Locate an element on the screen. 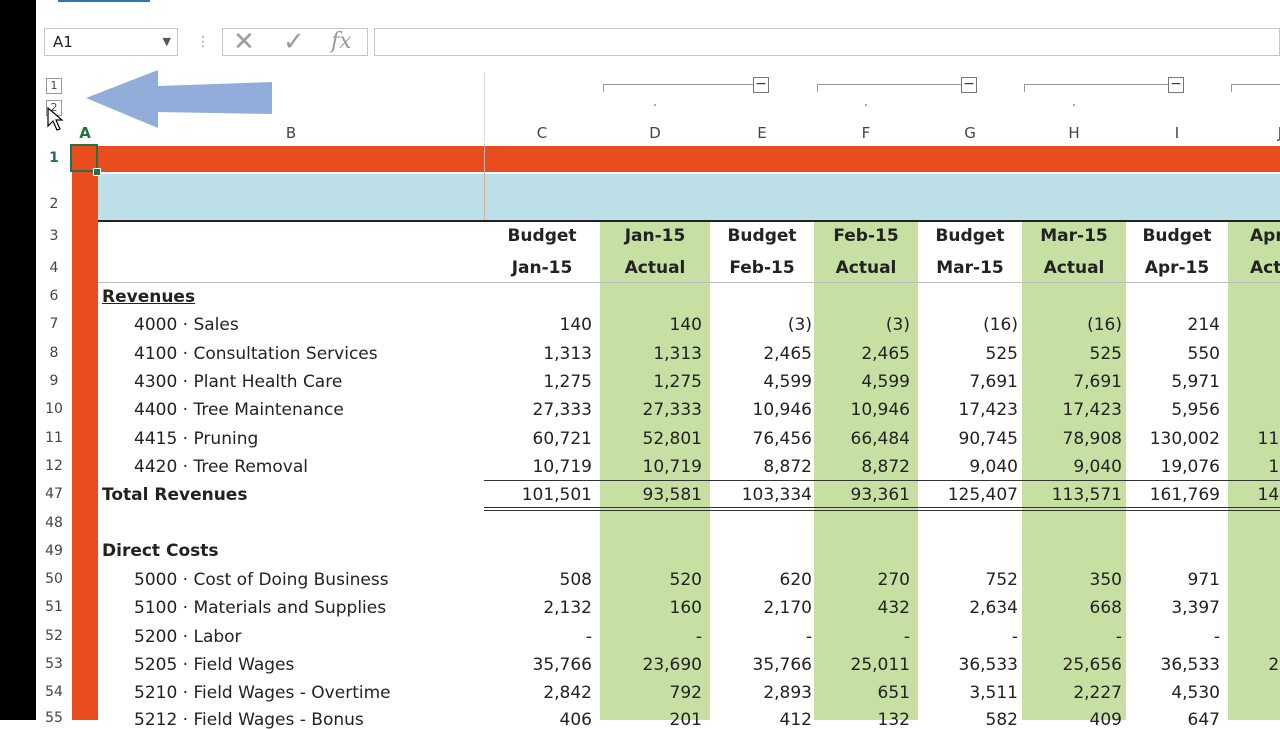 This screenshot has width=1280, height=730. value-cell: 66,484 is located at coordinates (880, 439).